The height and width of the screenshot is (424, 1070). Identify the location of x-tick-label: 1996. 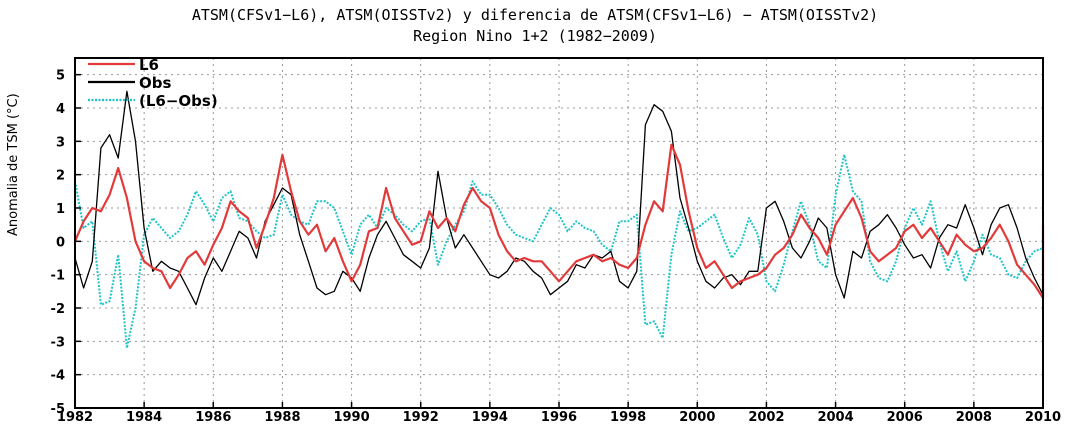
(559, 417).